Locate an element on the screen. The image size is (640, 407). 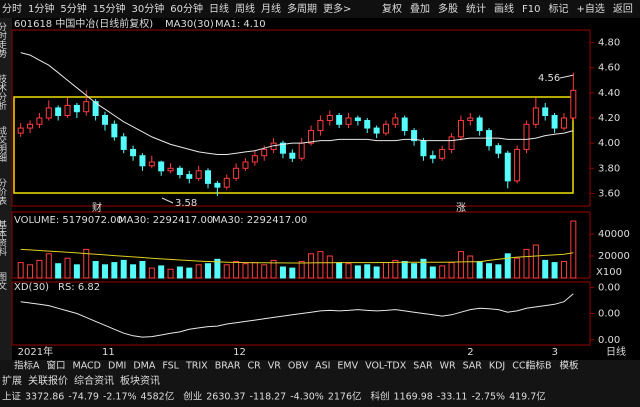
toolbar-button: +自选 is located at coordinates (590, 8).